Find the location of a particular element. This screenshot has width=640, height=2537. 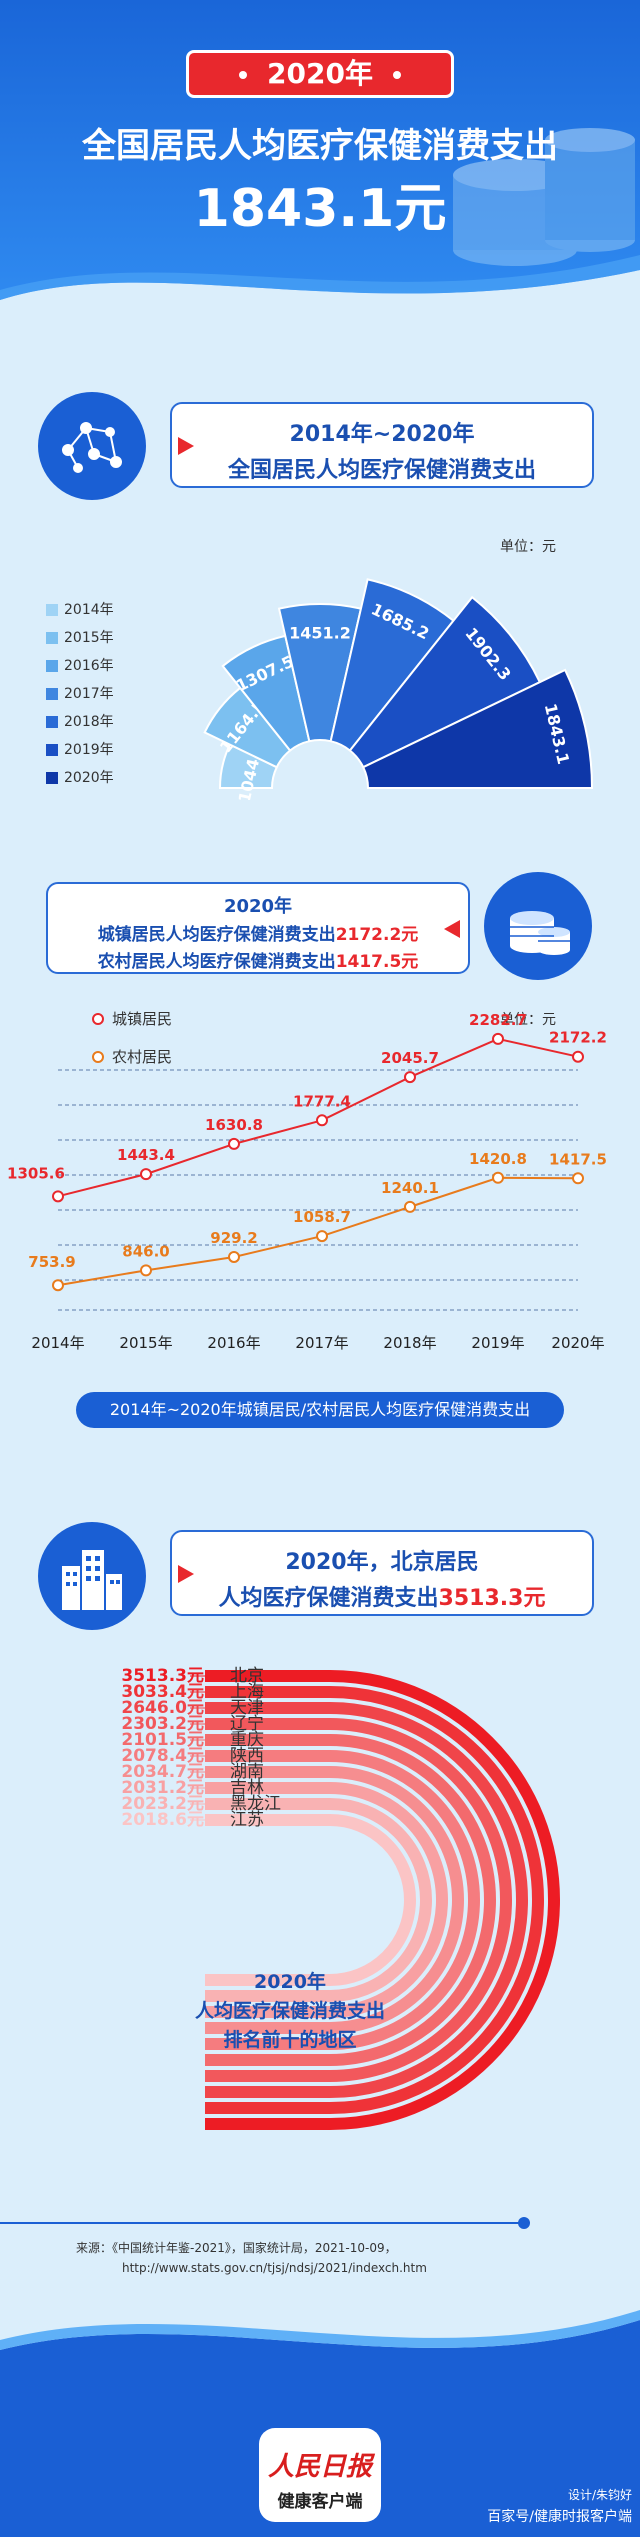

center-line3: 排名前十的地区 is located at coordinates (290, 2040).